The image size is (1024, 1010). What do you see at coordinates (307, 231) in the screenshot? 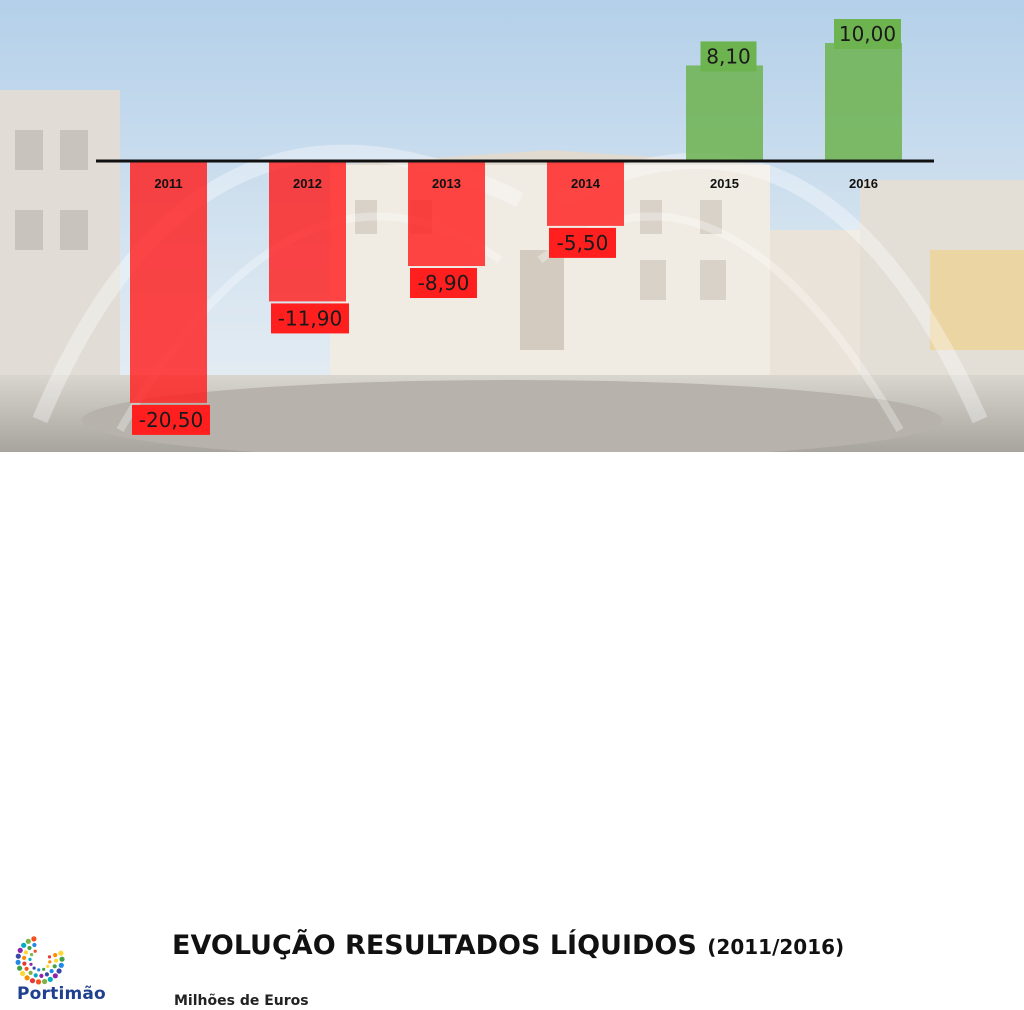
I see `bar-2012` at bounding box center [307, 231].